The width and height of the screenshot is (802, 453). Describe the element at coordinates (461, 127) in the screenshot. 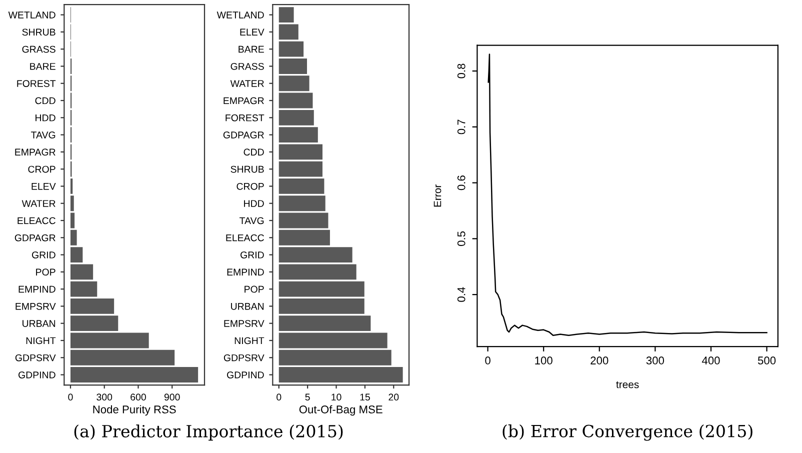

I see `y-tick-label: 0.7` at that location.